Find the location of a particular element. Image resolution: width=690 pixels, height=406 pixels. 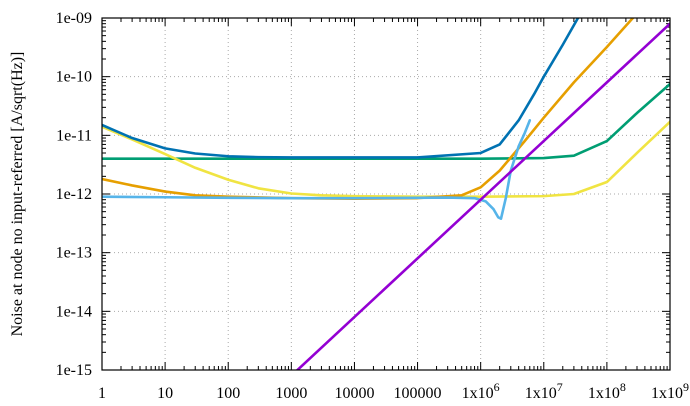

y-tick-labels: 1e-15 1e-14 1e-13 1e-12 1e-11 1e-10 1e-09 is located at coordinates (74, 194).